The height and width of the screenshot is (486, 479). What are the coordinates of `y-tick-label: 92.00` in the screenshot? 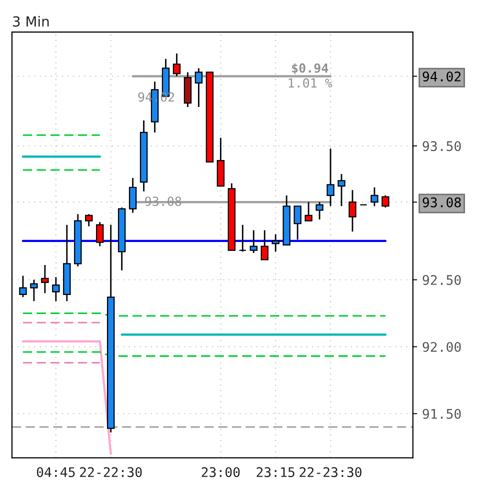 It's located at (441, 347).